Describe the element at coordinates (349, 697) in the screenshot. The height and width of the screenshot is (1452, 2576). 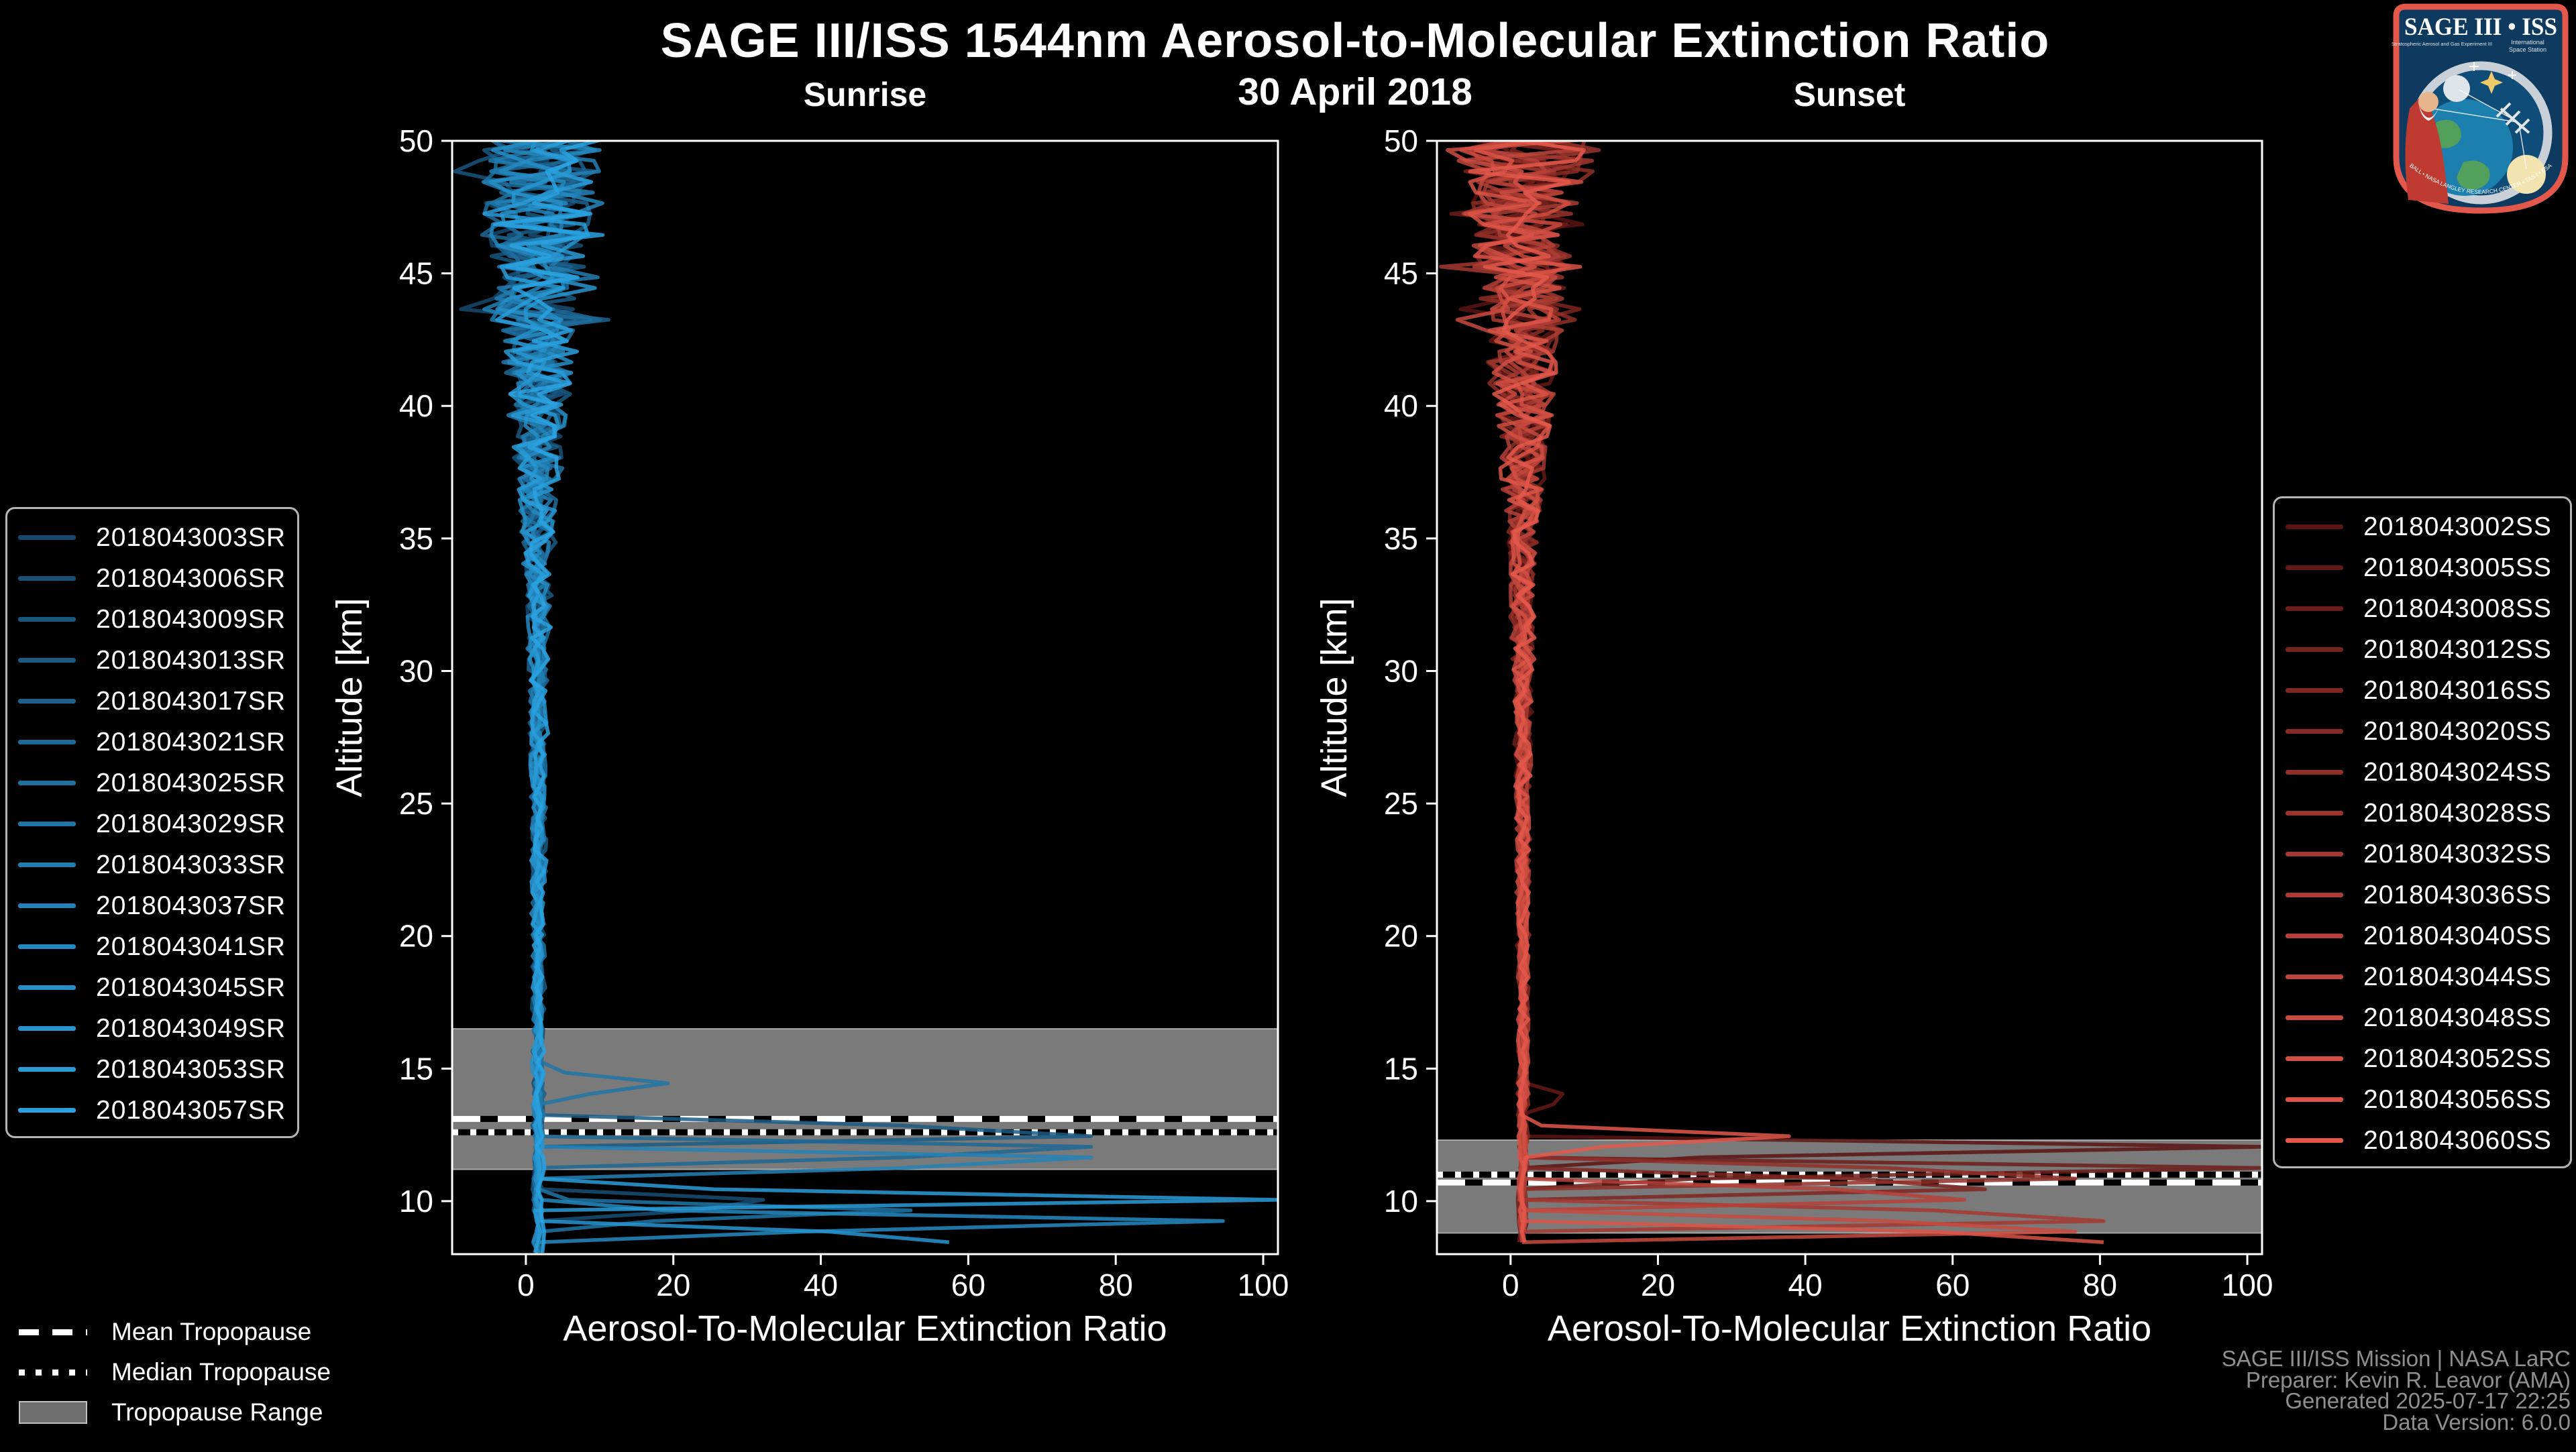
I see `y-axis-label-sunrise: Altitude [km]` at that location.